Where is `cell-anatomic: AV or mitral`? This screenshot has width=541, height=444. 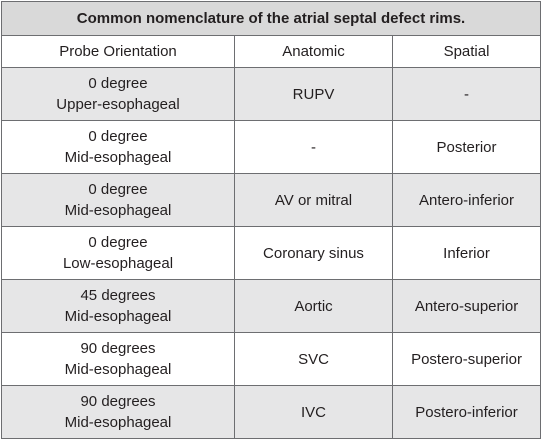 cell-anatomic: AV or mitral is located at coordinates (313, 200).